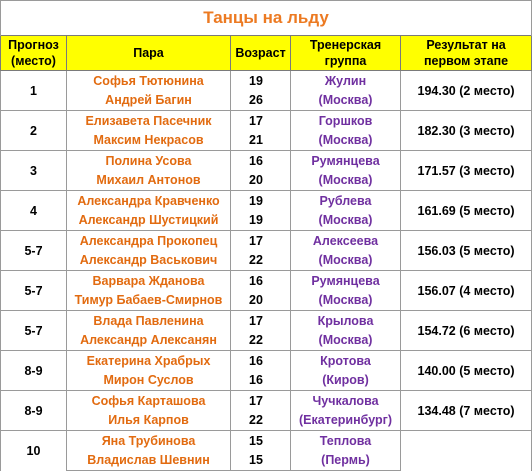 This screenshot has height=471, width=532. I want to click on table-row: 3 Полина Усова 16 Румянцева 171.57 (3 место), so click(266, 170).